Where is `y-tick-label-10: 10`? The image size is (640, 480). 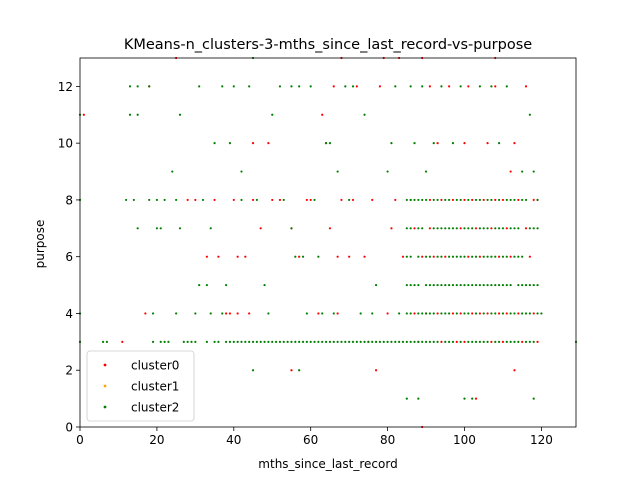 y-tick-label-10: 10 is located at coordinates (65, 144).